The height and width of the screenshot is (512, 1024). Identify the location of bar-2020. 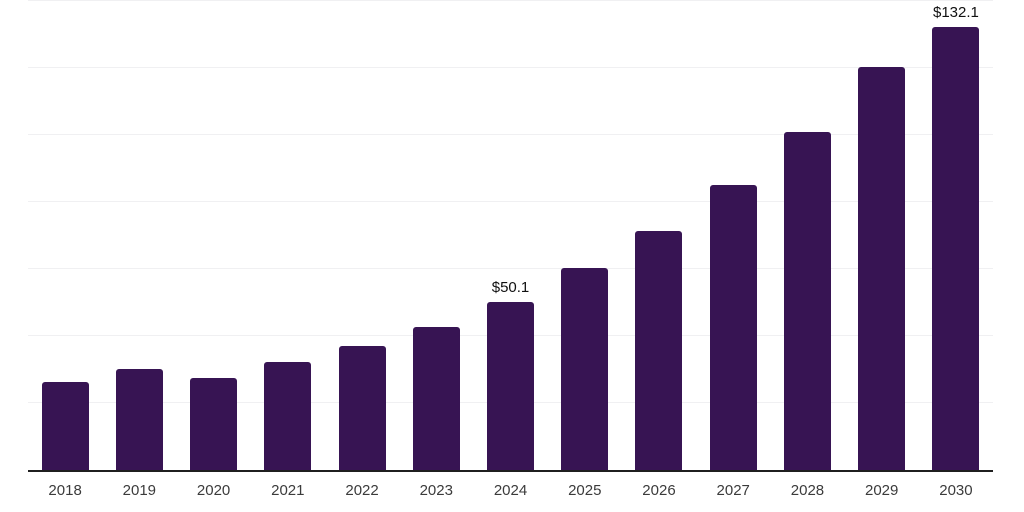
(214, 423).